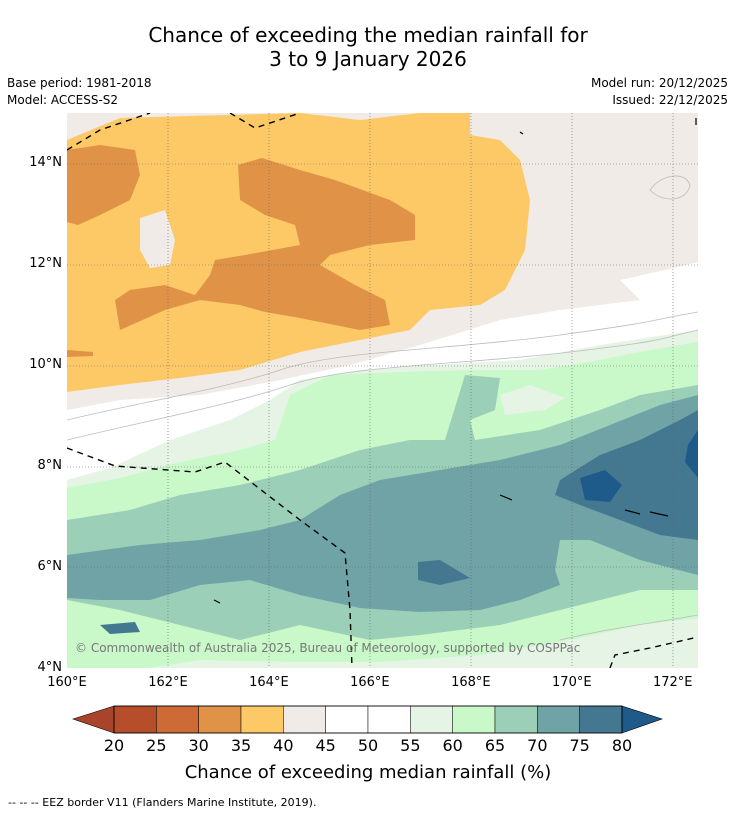 The height and width of the screenshot is (816, 736). Describe the element at coordinates (157, 239) in the screenshot. I see `band-40-45-hole` at that location.